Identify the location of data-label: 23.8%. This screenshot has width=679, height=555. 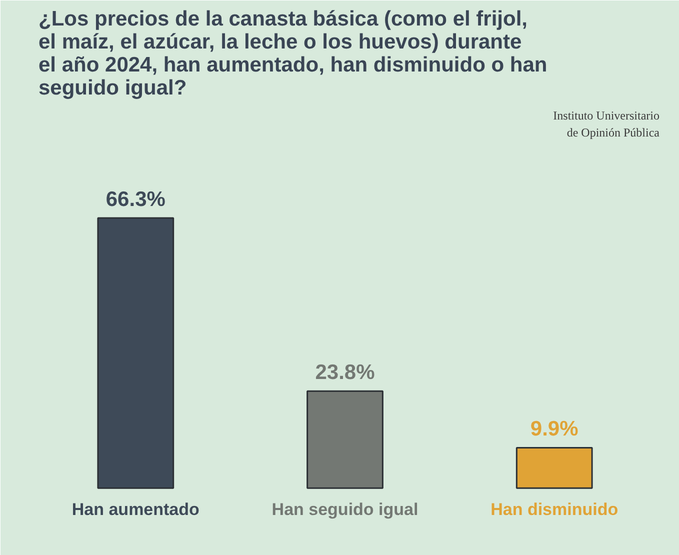
(345, 372).